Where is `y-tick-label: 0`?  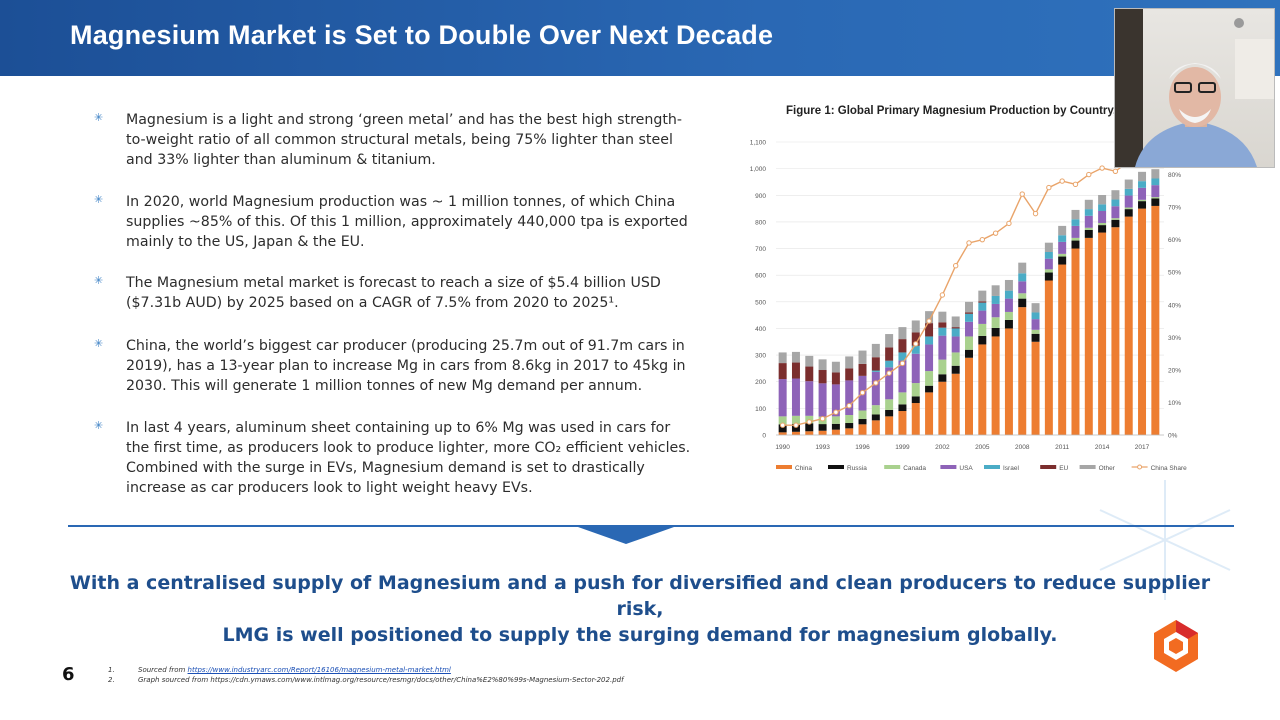
y-tick-label: 0 is located at coordinates (764, 436).